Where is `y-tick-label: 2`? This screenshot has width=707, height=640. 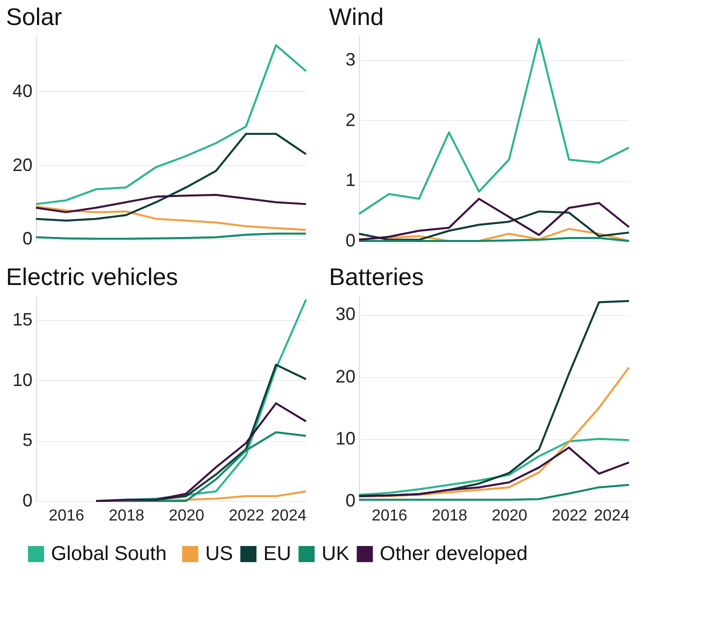 y-tick-label: 2 is located at coordinates (350, 120).